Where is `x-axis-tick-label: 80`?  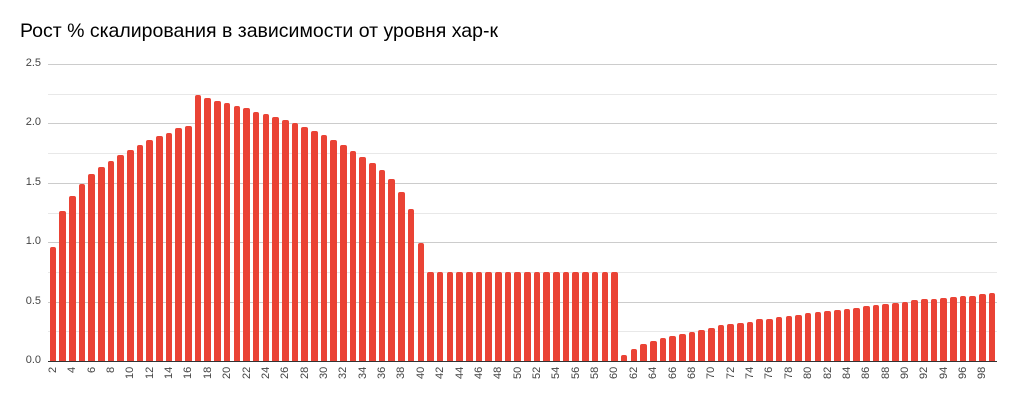
x-axis-tick-label: 80 is located at coordinates (808, 373).